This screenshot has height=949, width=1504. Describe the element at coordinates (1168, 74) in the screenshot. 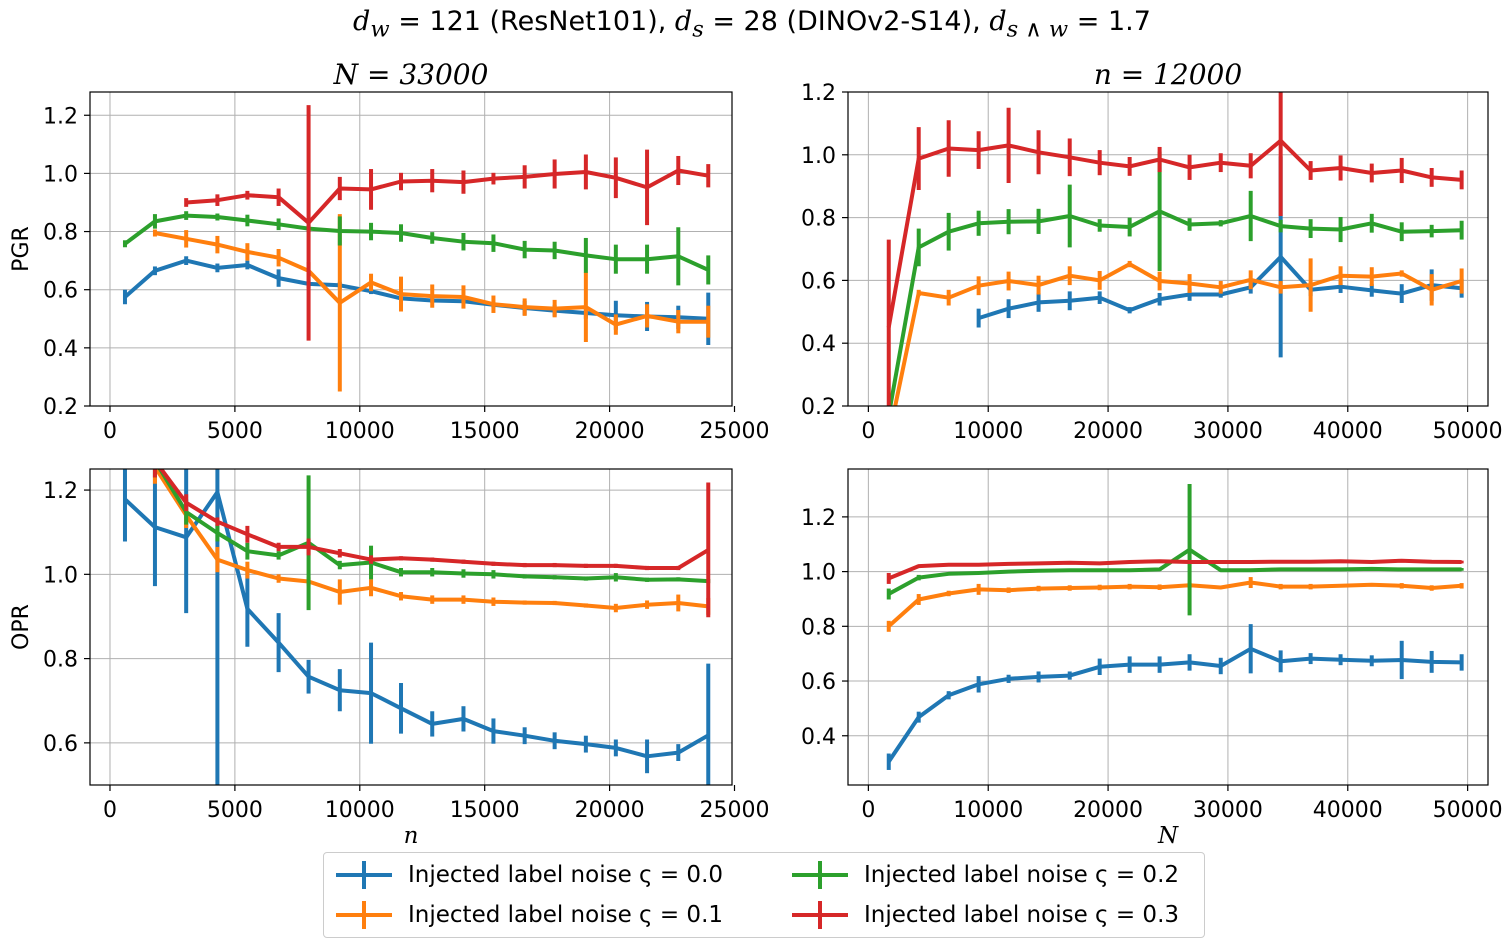

I see `subplot-title: n = 12000` at that location.